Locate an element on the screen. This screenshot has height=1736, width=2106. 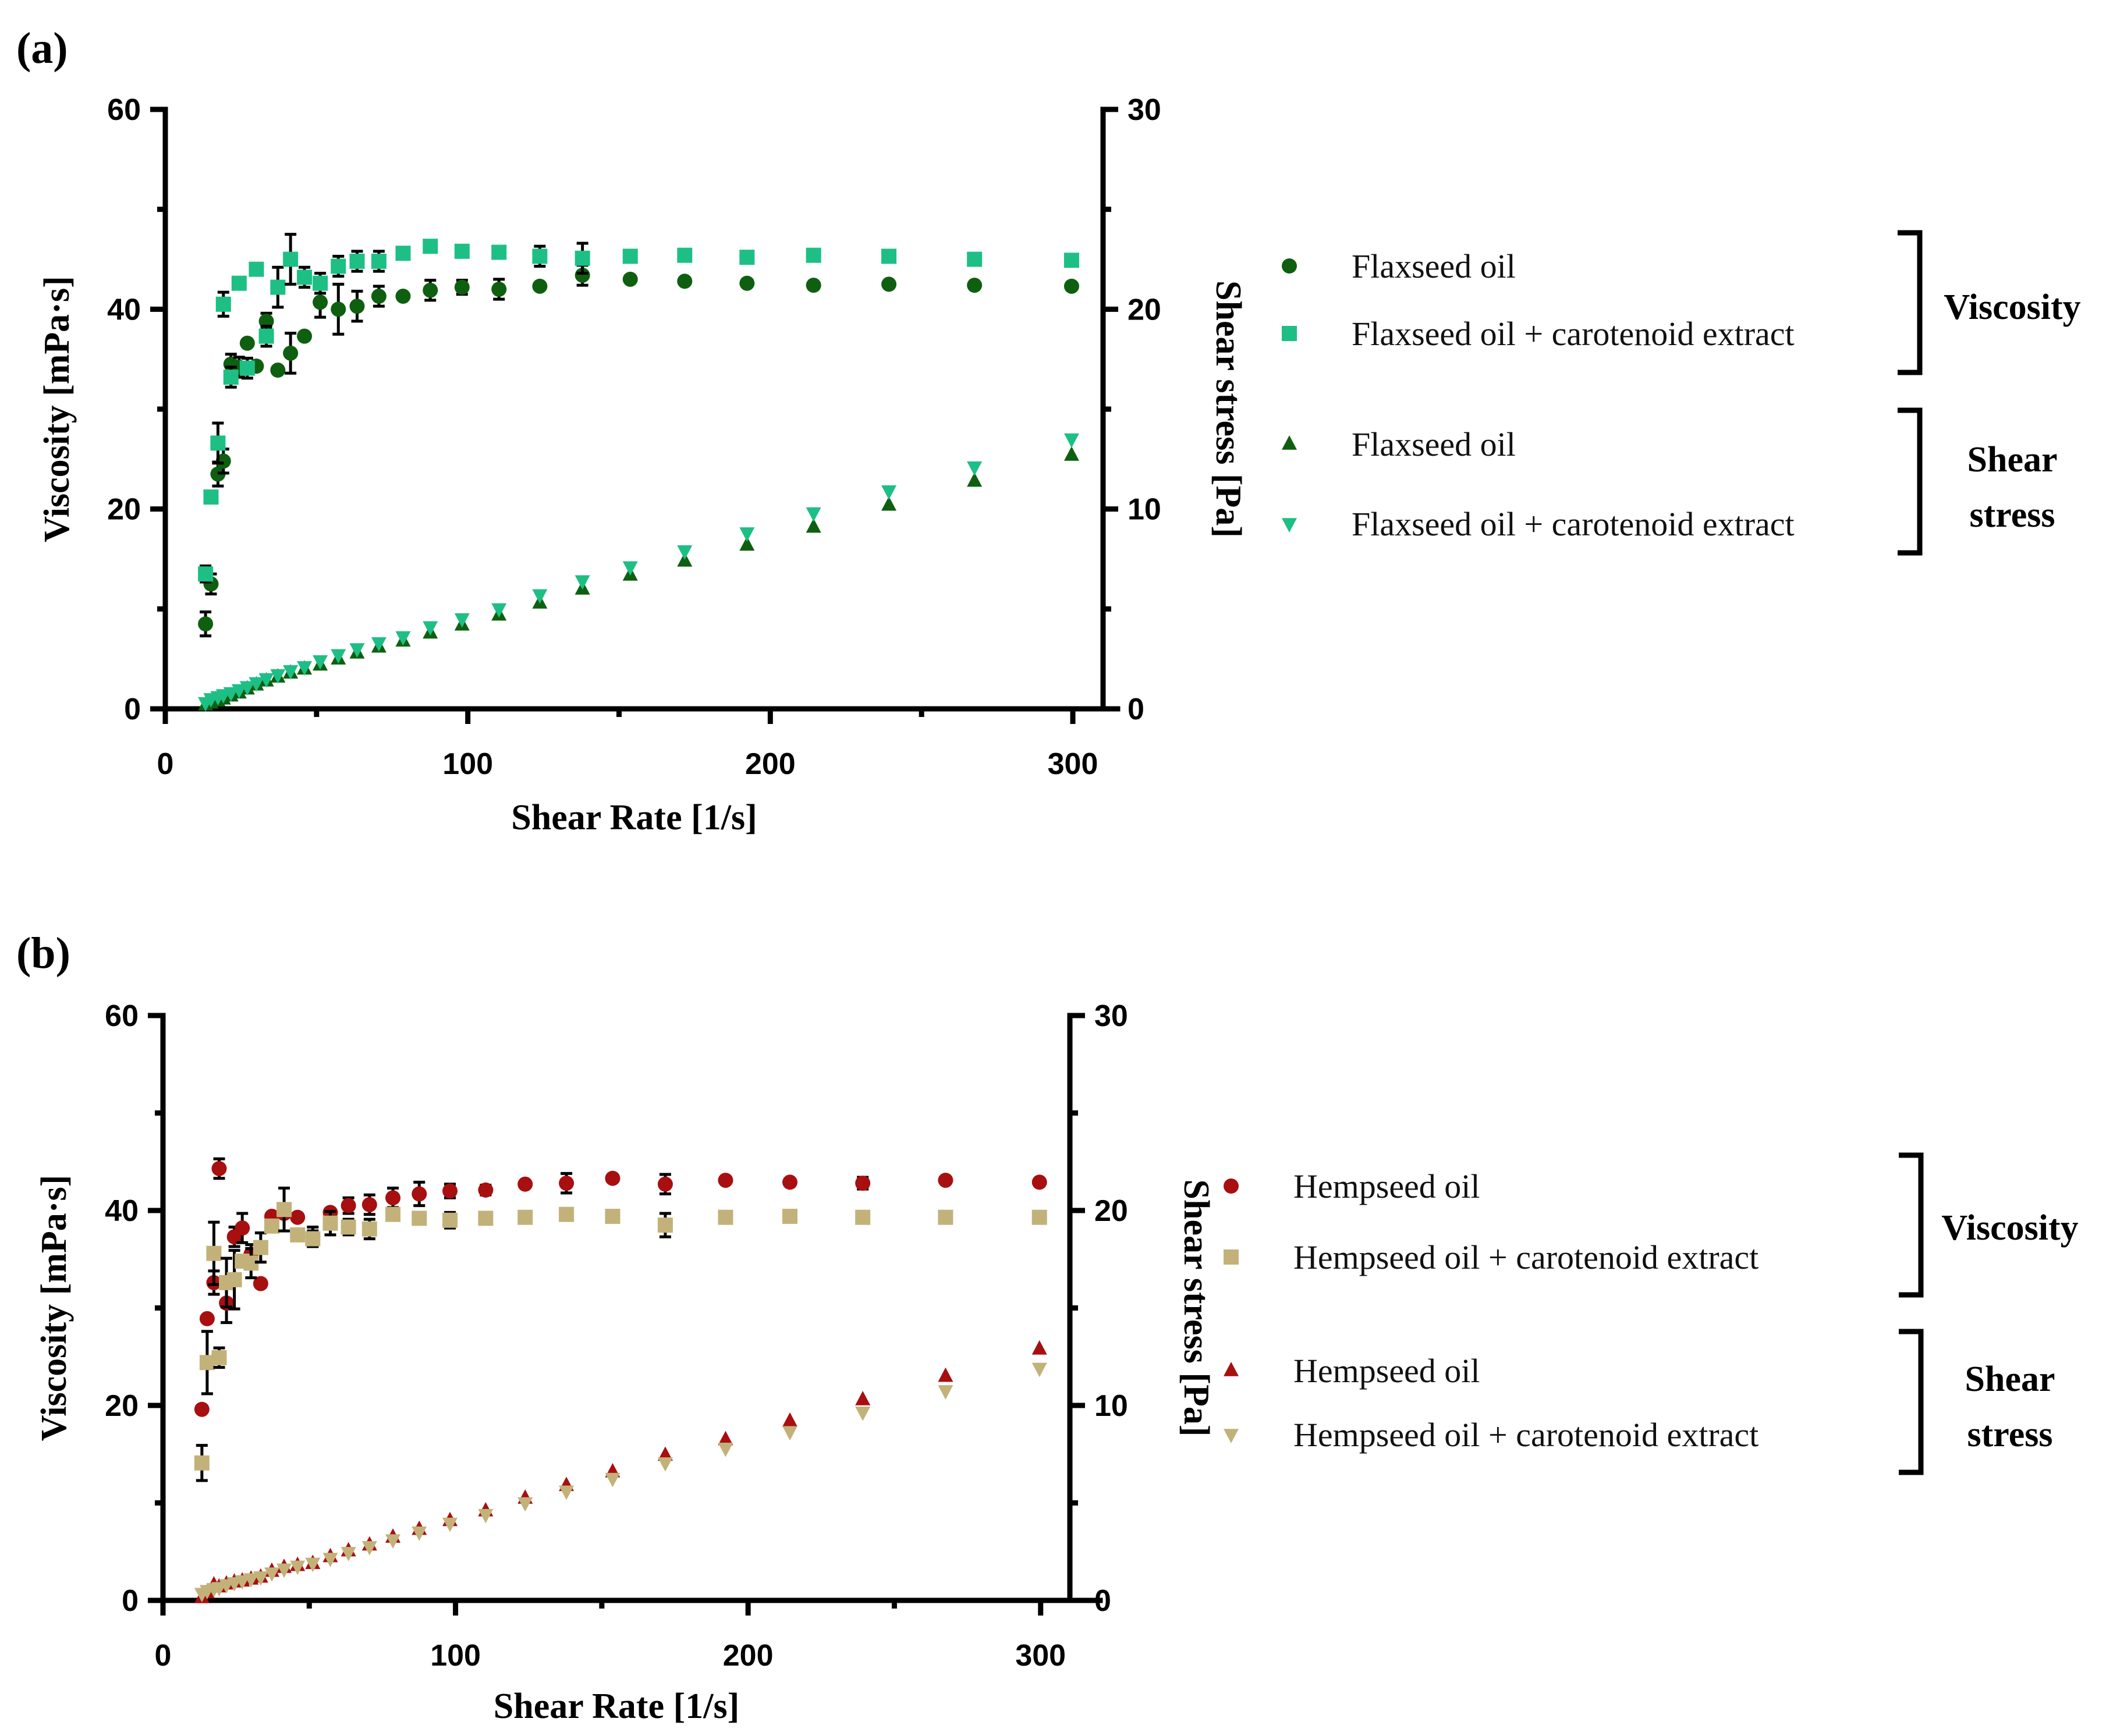
chart-a-x-tick-label: 200 is located at coordinates (770, 764).